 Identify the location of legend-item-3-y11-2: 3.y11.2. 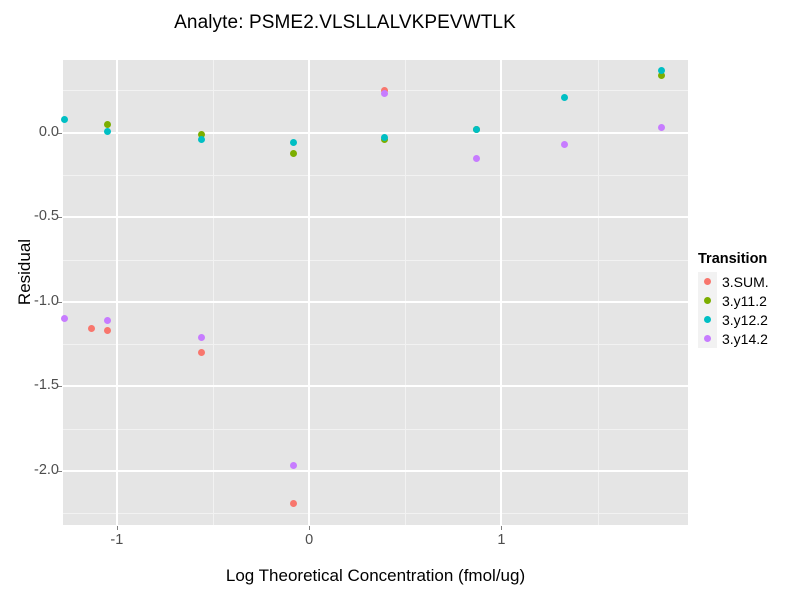
(733, 300).